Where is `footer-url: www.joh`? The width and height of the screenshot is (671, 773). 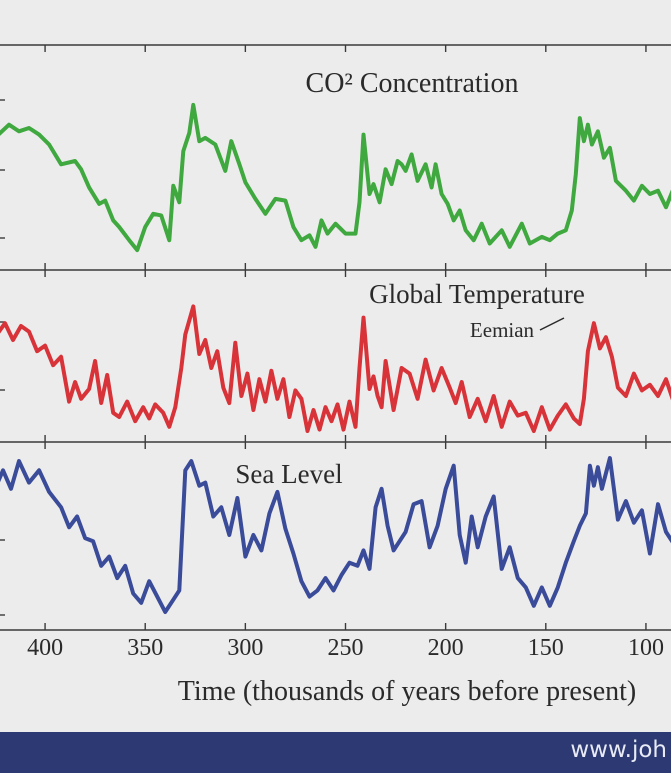
footer-url: www.joh is located at coordinates (618, 750).